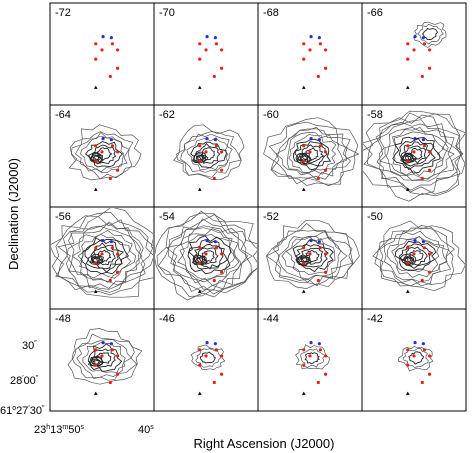 The image size is (474, 453). Describe the element at coordinates (102, 54) in the screenshot. I see `channel-panel: -72` at that location.